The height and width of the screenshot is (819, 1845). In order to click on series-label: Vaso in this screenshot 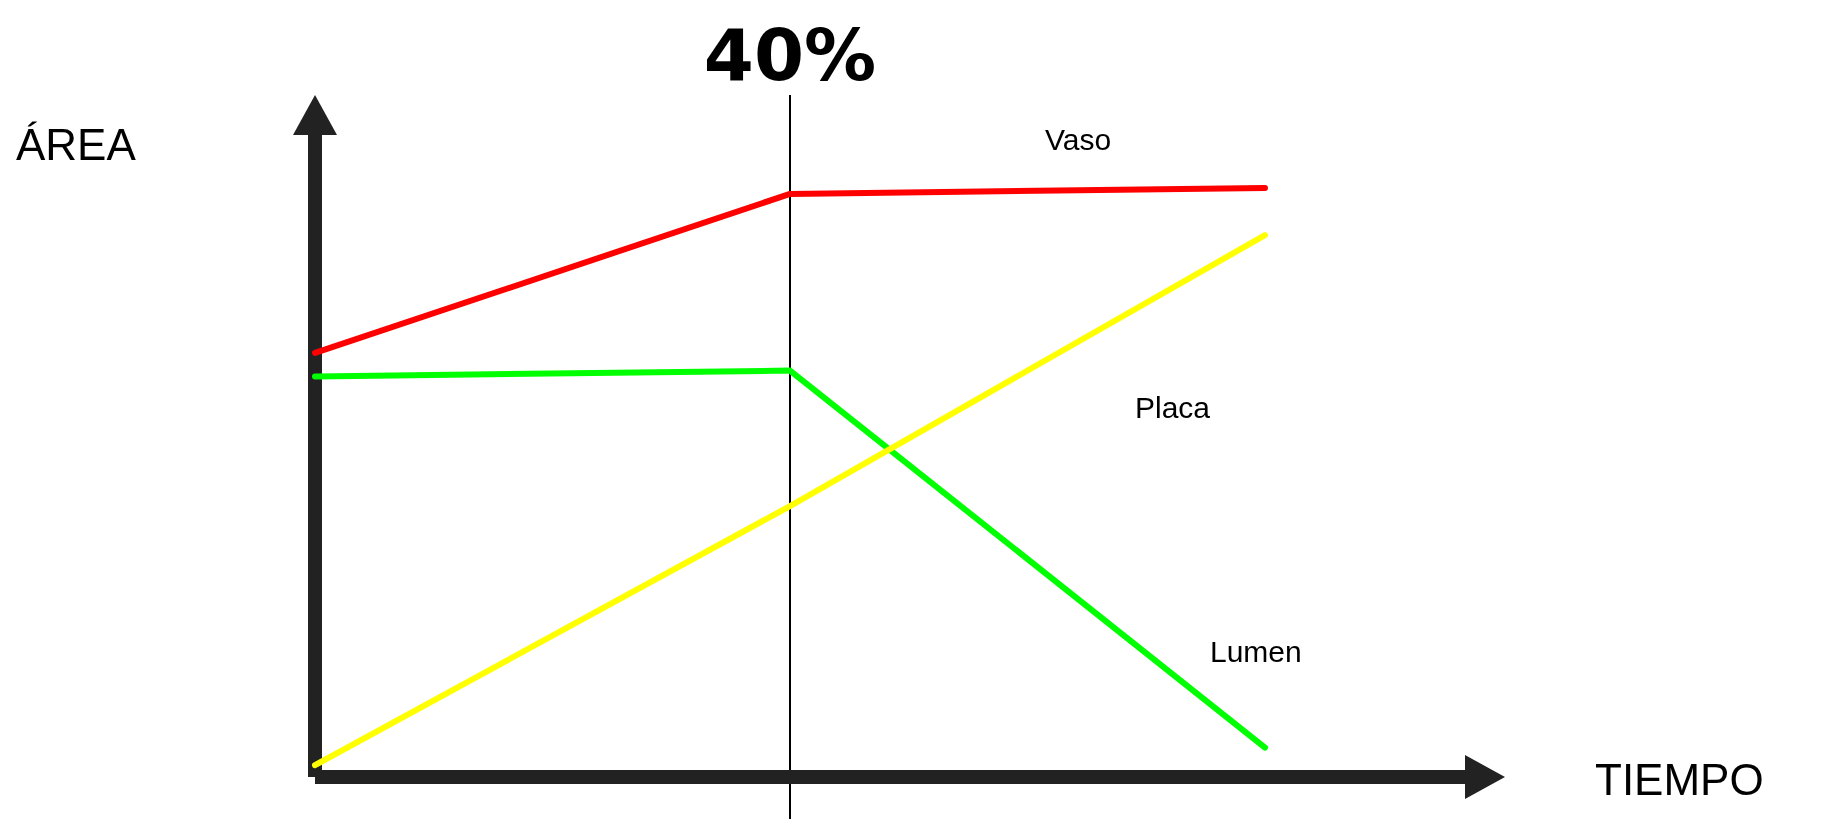, I will do `click(1078, 140)`.